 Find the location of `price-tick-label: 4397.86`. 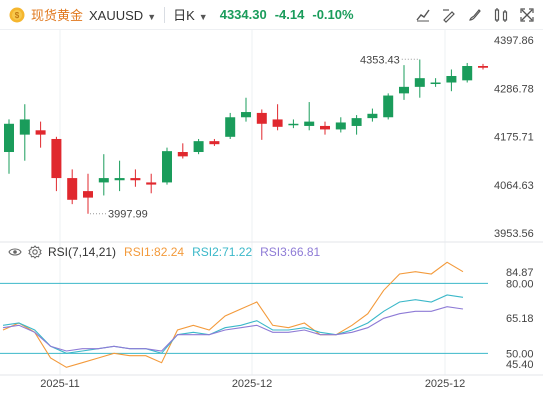

price-tick-label: 4397.86 is located at coordinates (514, 41).